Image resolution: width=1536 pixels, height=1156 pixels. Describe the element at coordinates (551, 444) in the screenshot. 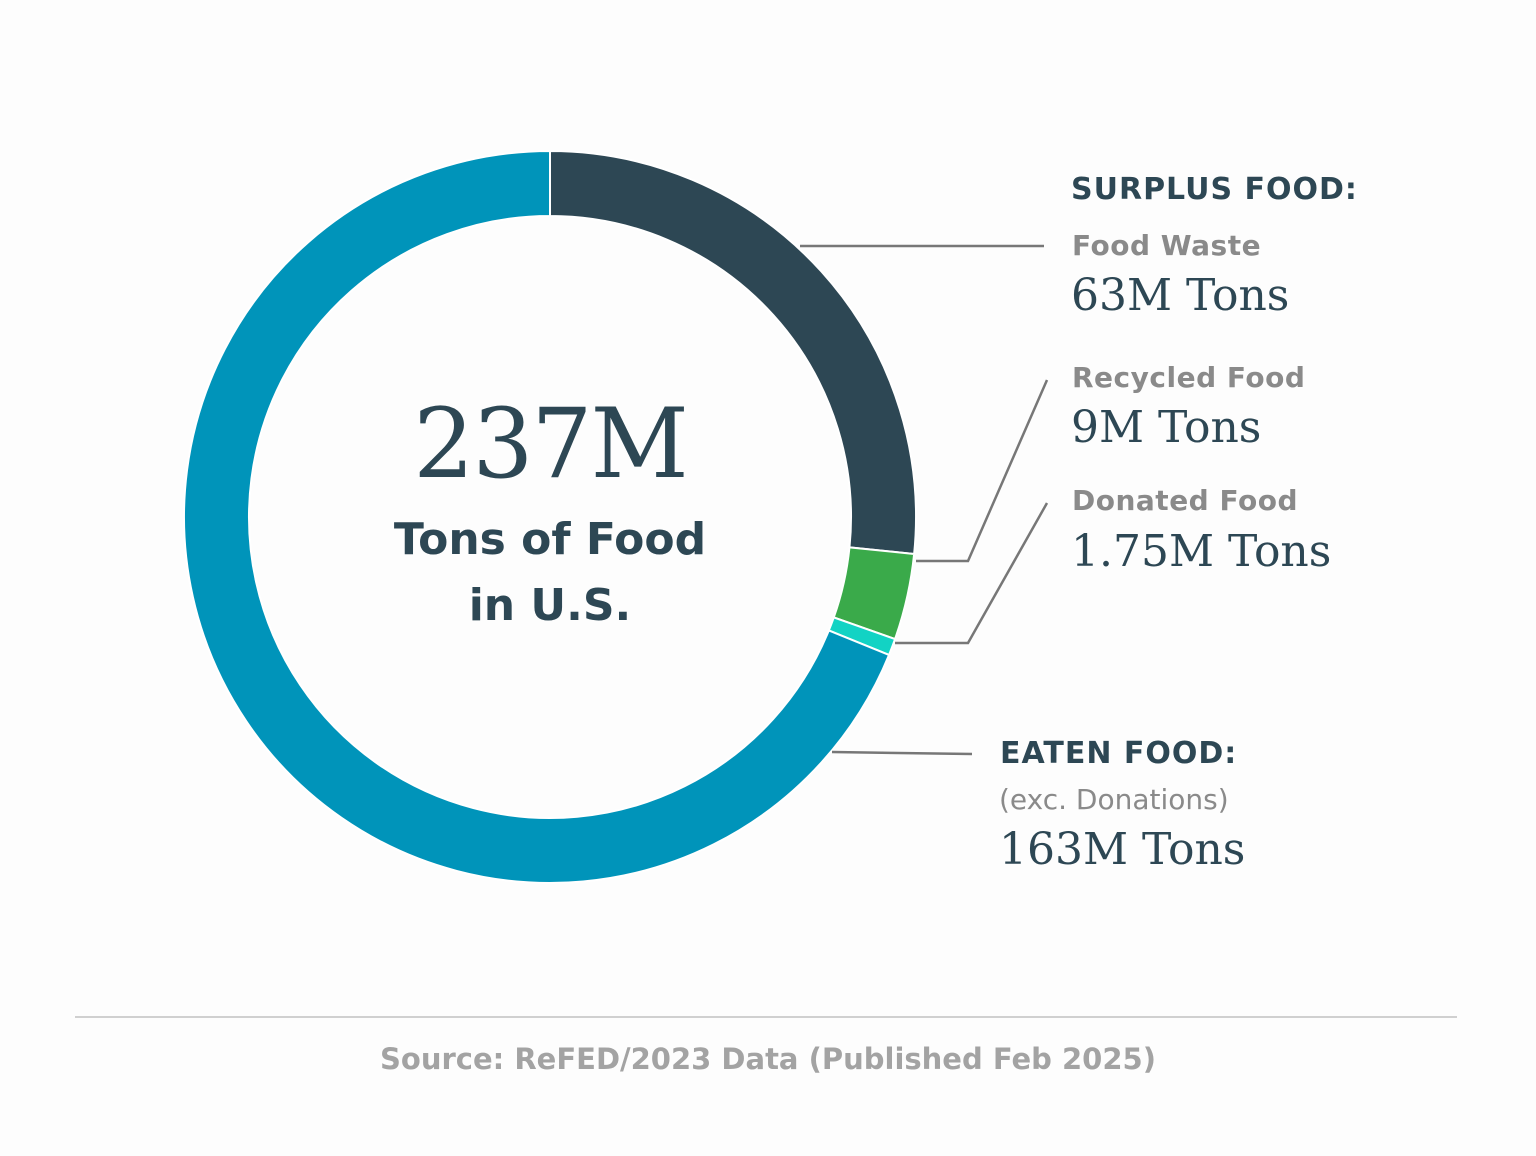

I see `center-total-value: 237M` at that location.